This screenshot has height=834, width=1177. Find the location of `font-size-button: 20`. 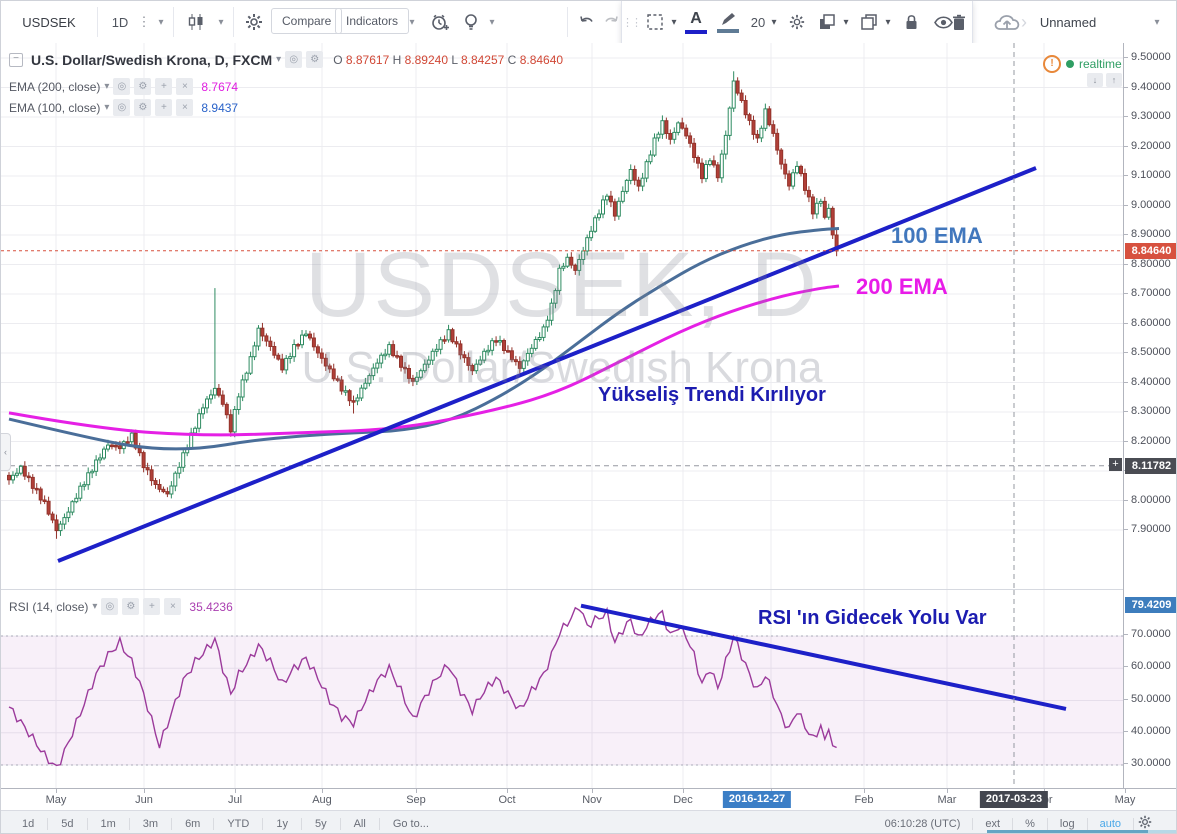

font-size-button: 20 is located at coordinates (758, 22).